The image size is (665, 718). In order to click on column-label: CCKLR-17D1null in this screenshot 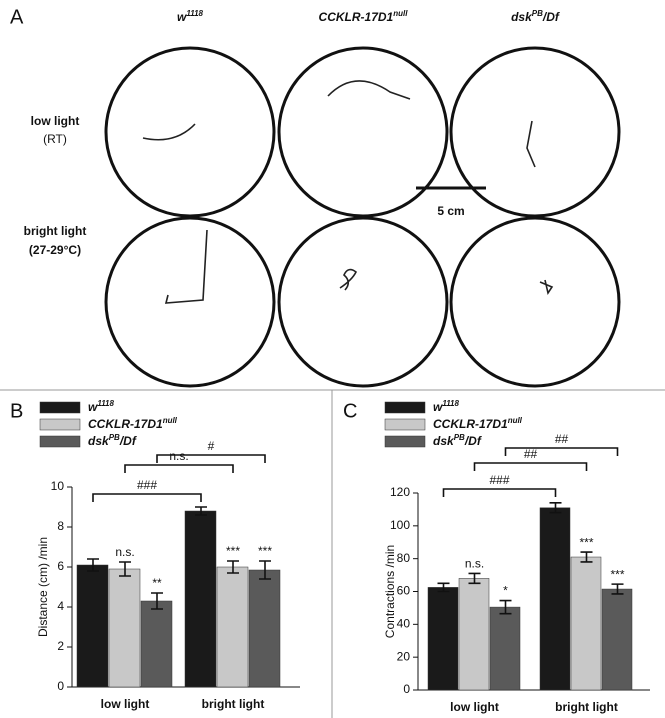, I will do `click(364, 17)`.